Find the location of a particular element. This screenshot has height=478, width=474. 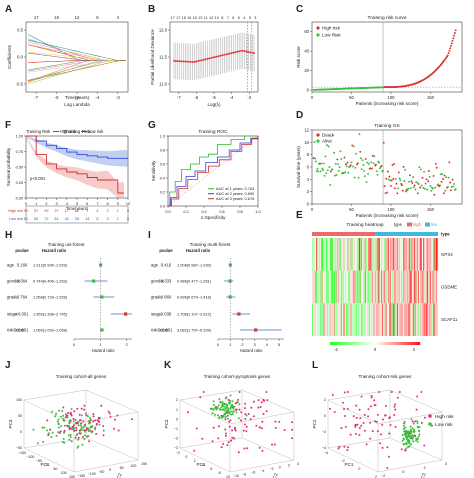

p-value-label: p<0.001 is located at coordinates (38, 178).